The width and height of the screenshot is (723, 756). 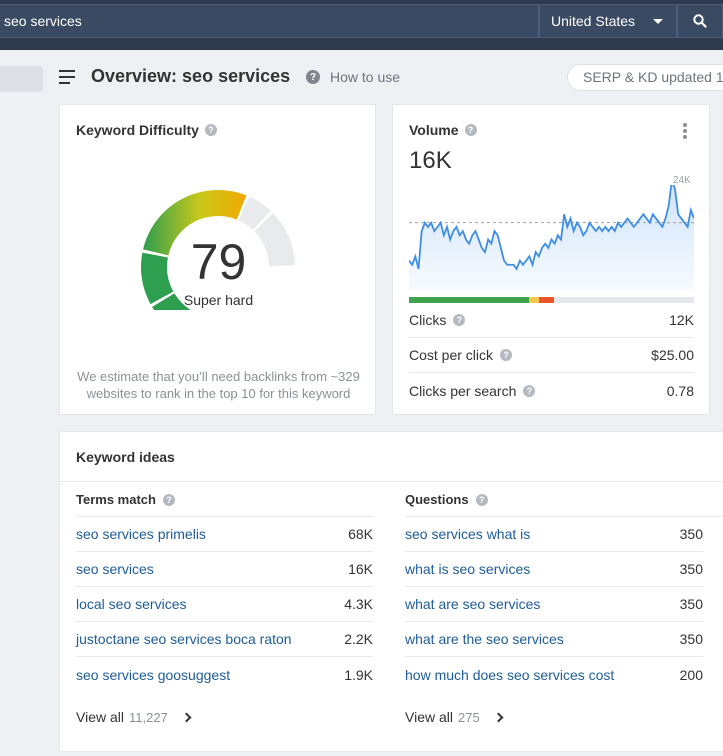 I want to click on volume-trend-line, so click(x=551, y=228).